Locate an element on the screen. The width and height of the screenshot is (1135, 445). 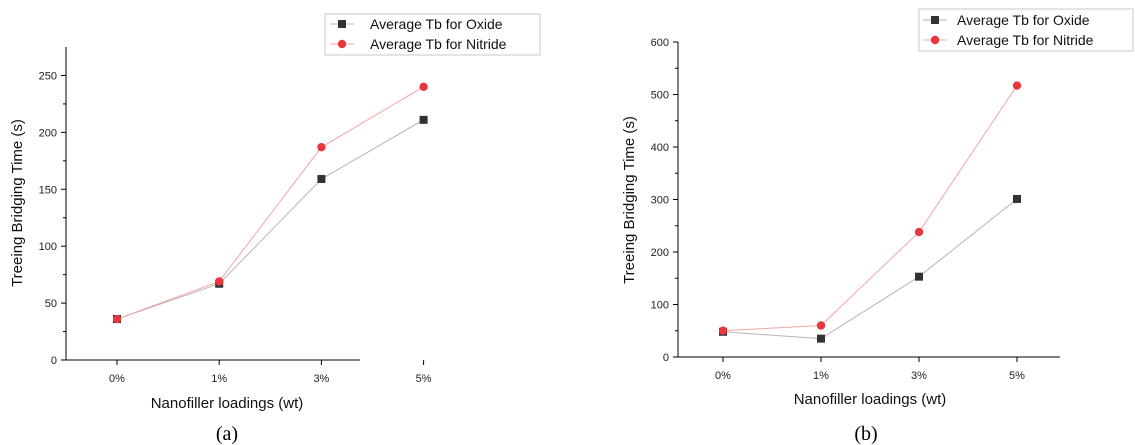
chart-b-xlabel: Nanofiller loadings (wt) is located at coordinates (870, 399).